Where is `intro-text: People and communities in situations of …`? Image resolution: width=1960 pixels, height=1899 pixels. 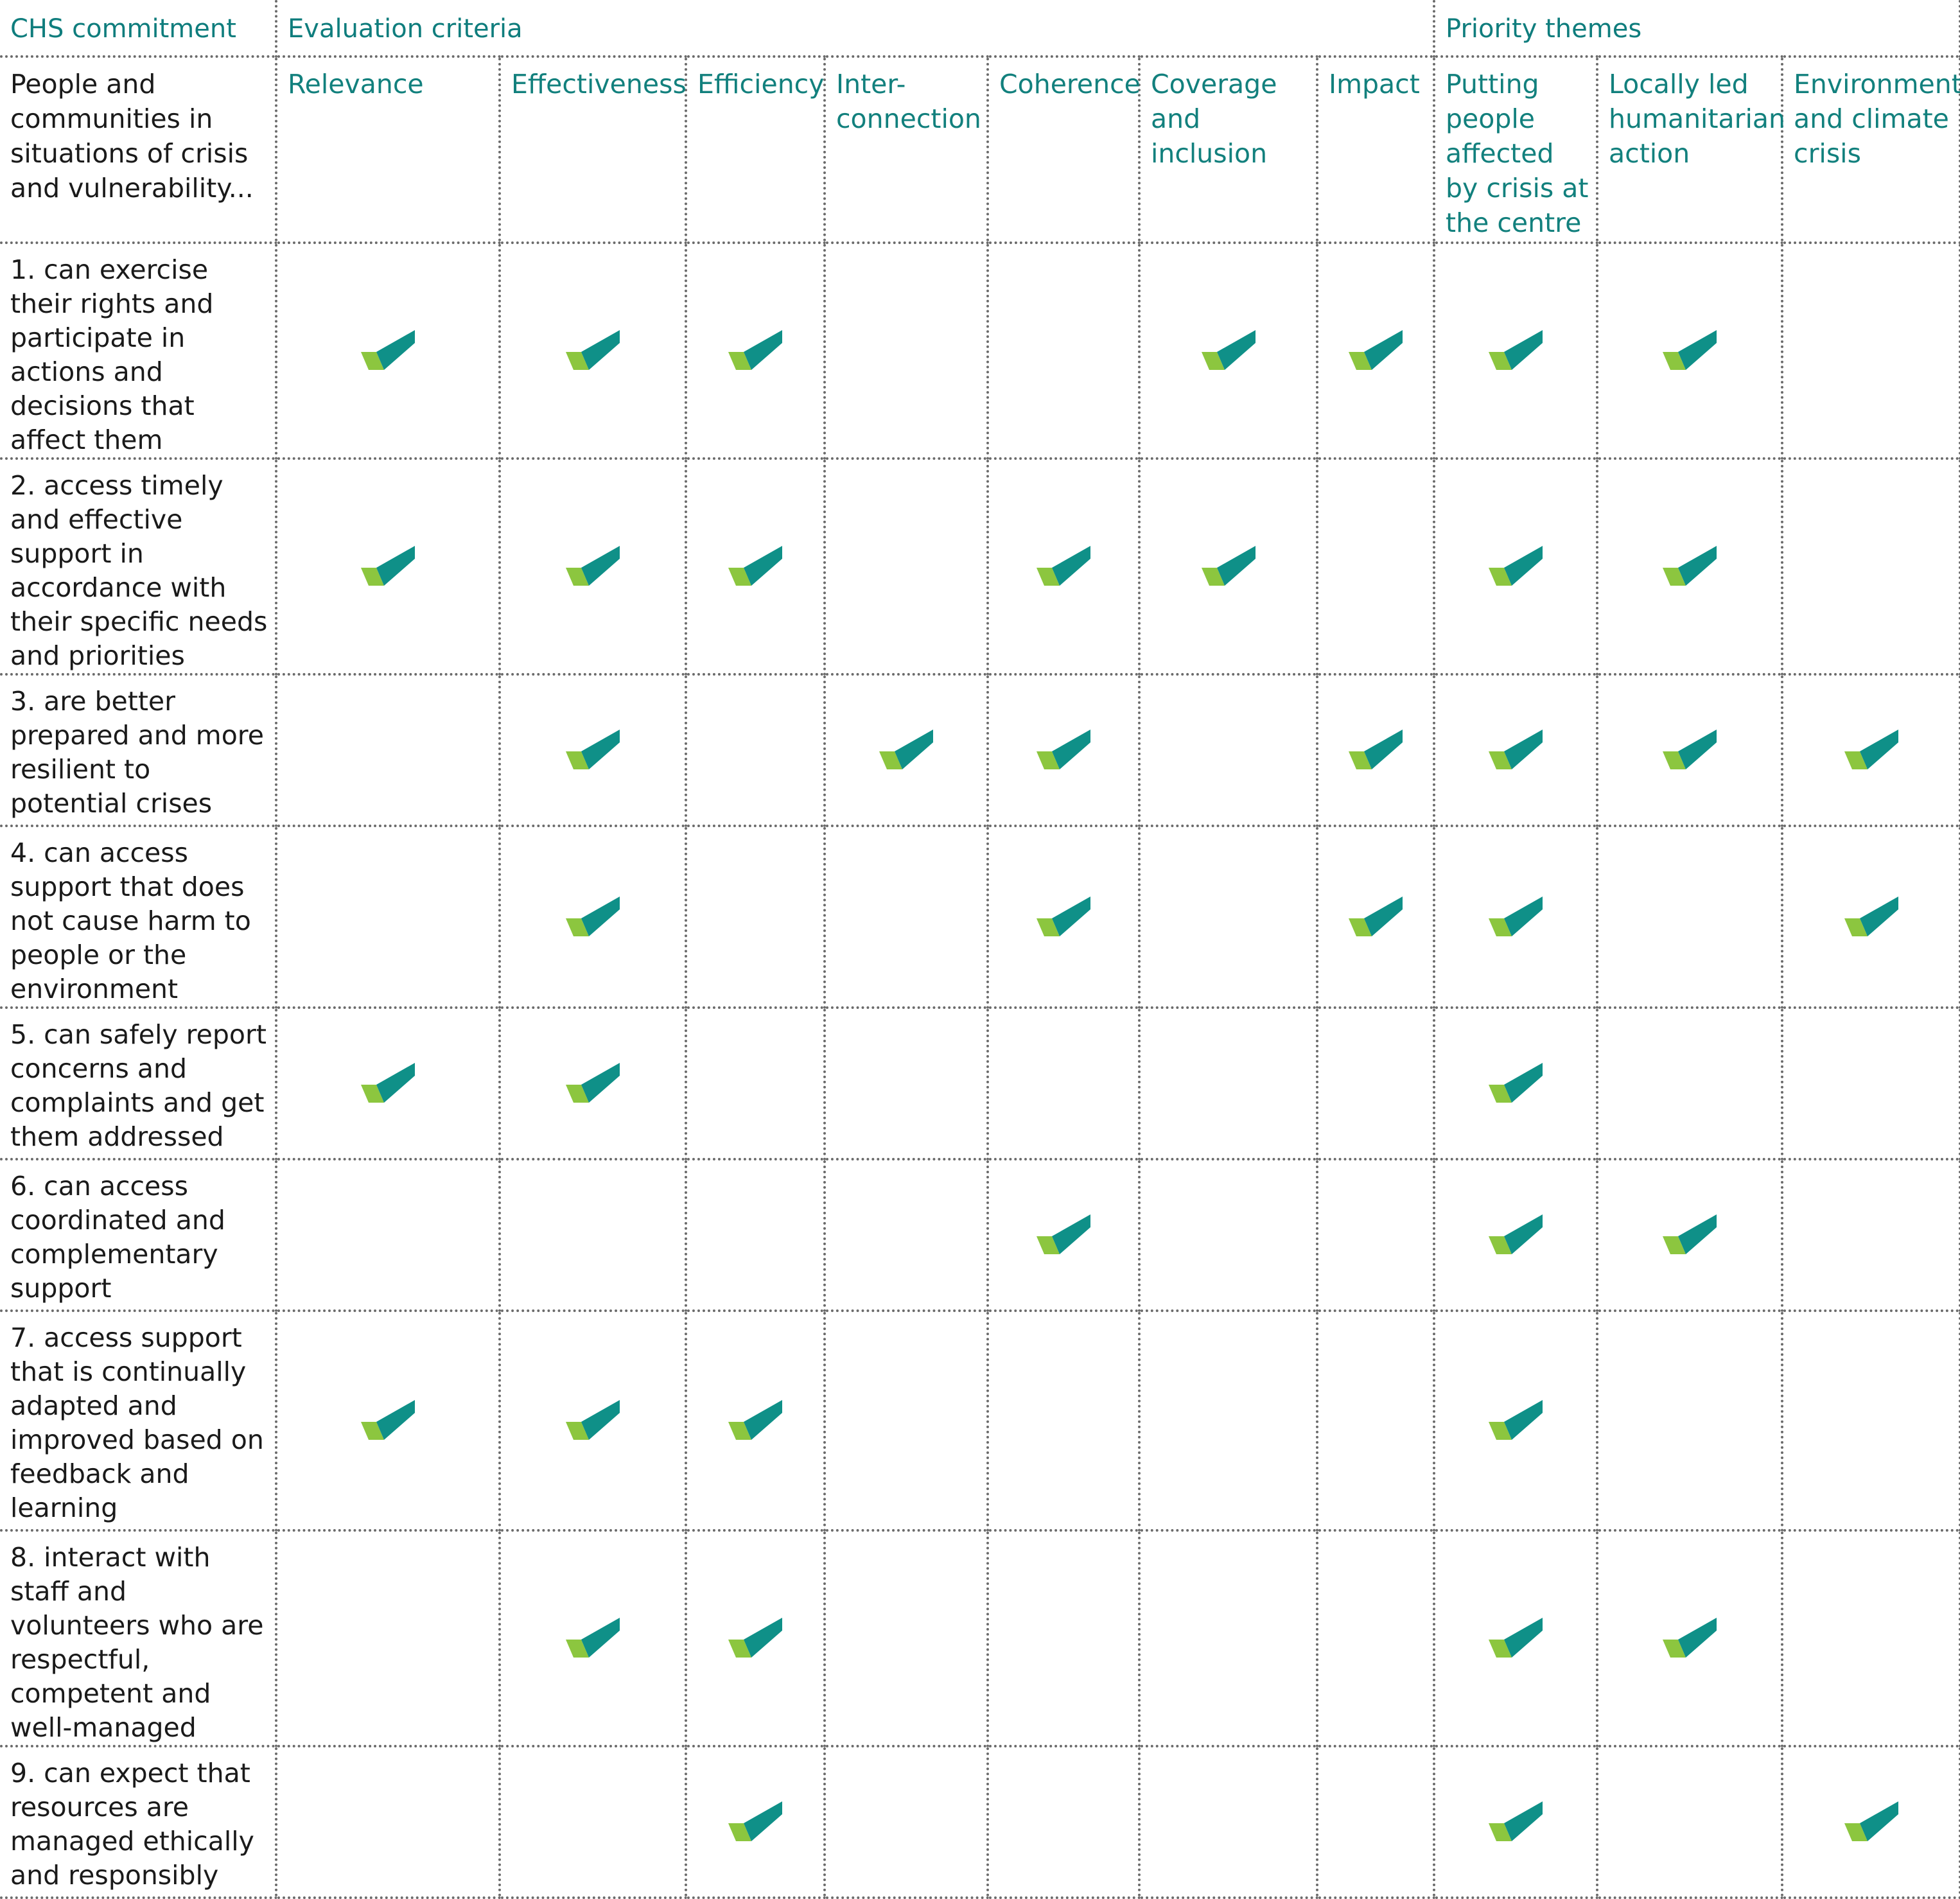 intro-text: People and communities in situations of … is located at coordinates (138, 149).